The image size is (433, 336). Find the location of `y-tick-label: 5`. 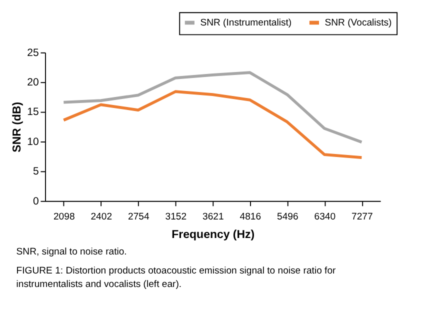

y-tick-label: 5 is located at coordinates (35, 172).